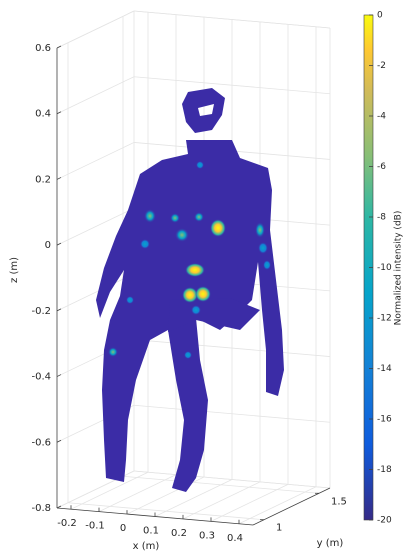  Describe the element at coordinates (381, 167) in the screenshot. I see `colorbar-tick-label: -6` at that location.